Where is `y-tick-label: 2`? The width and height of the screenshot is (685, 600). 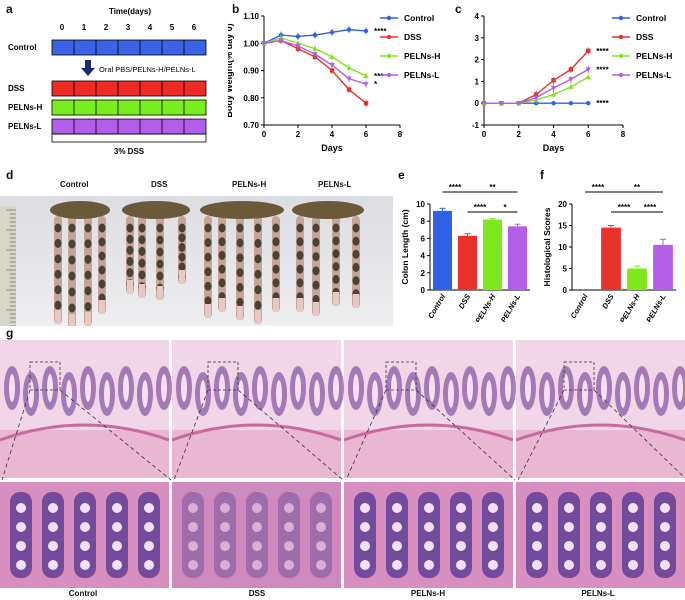
y-tick-label: 2 is located at coordinates (477, 60).